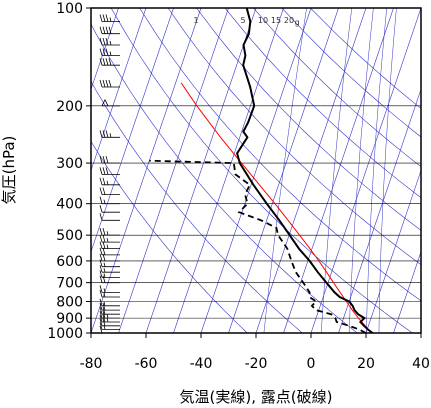 The width and height of the screenshot is (431, 408). I want to click on y-tick-label: 700, so click(69, 284).